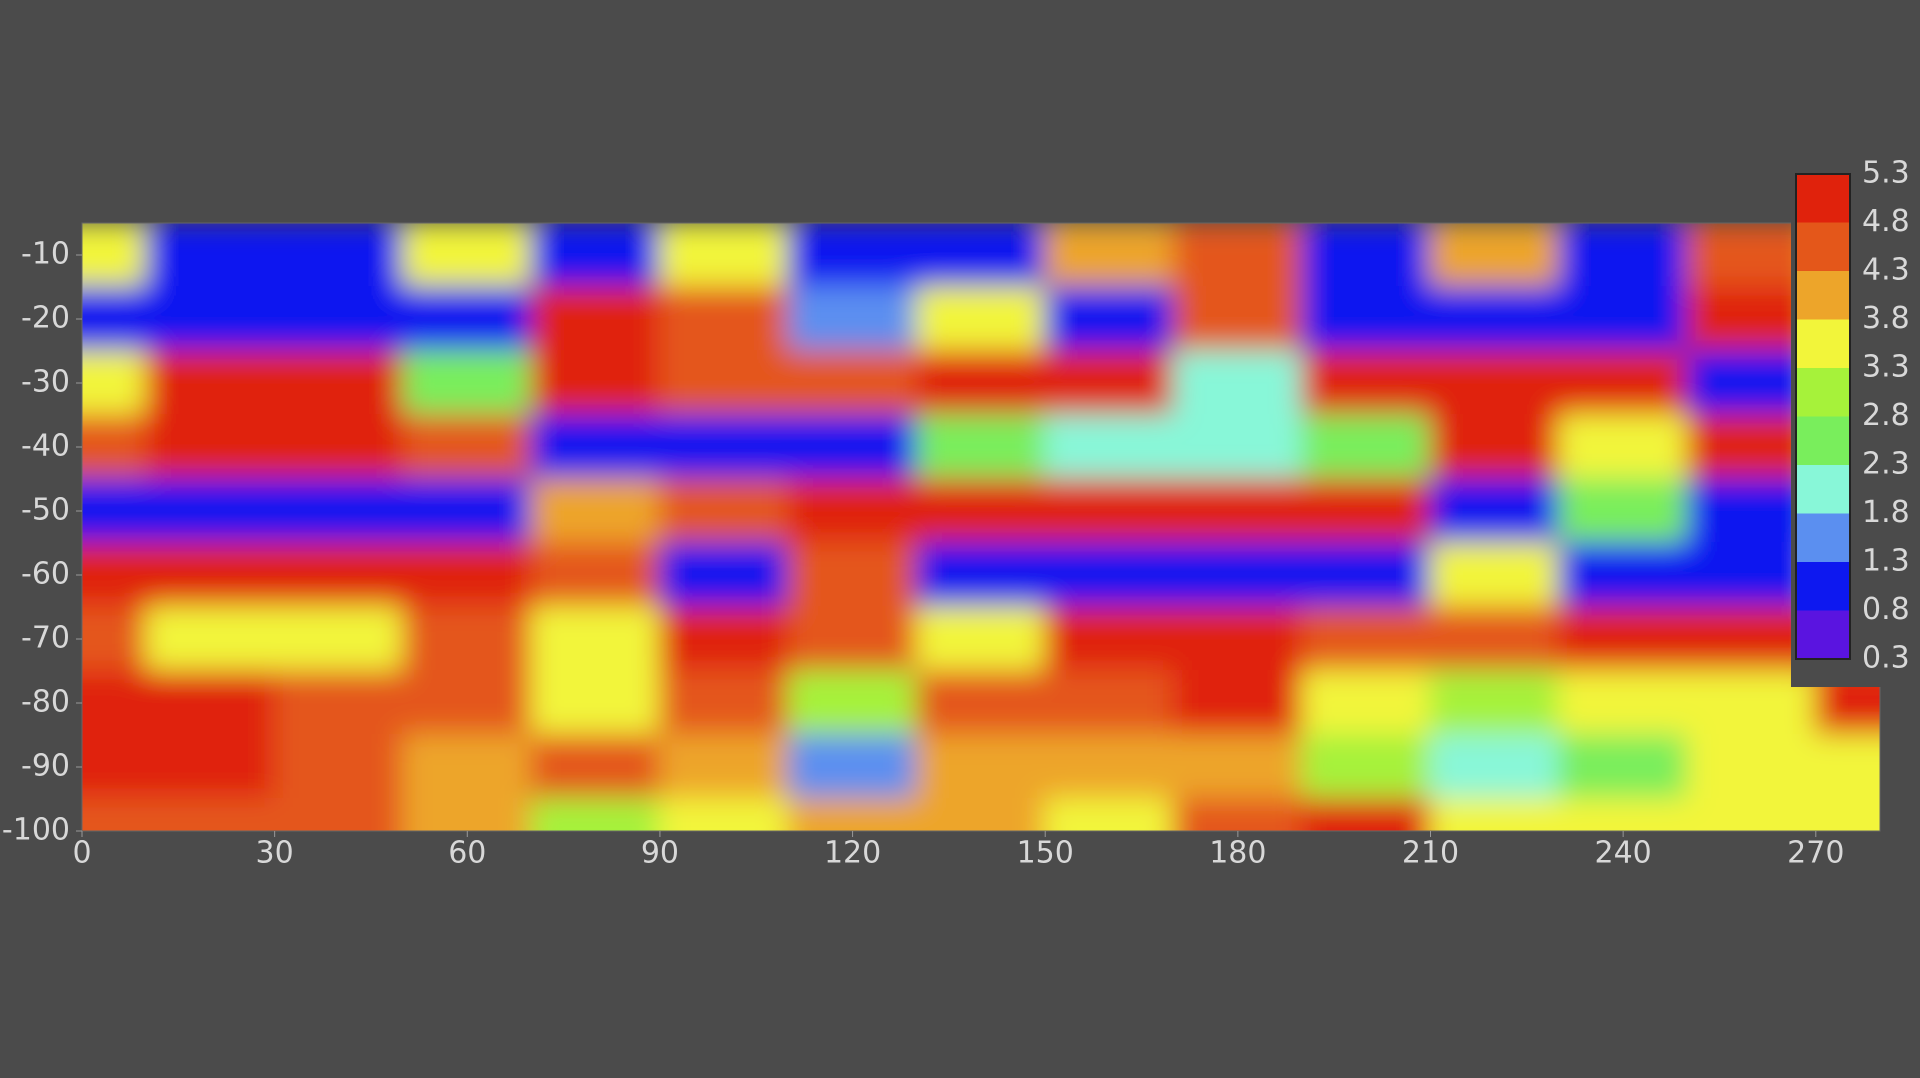 The height and width of the screenshot is (1078, 1920). What do you see at coordinates (1886, 561) in the screenshot?
I see `colorbar-label: 1.3` at bounding box center [1886, 561].